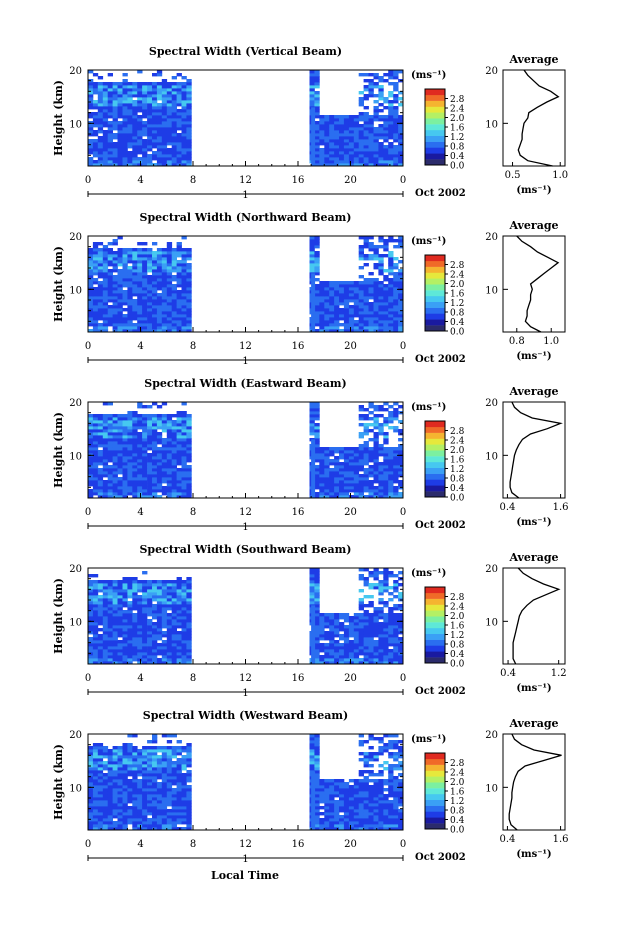 The width and height of the screenshot is (623, 929). I want to click on colorbar-tick-label: 2.0, so click(457, 451).